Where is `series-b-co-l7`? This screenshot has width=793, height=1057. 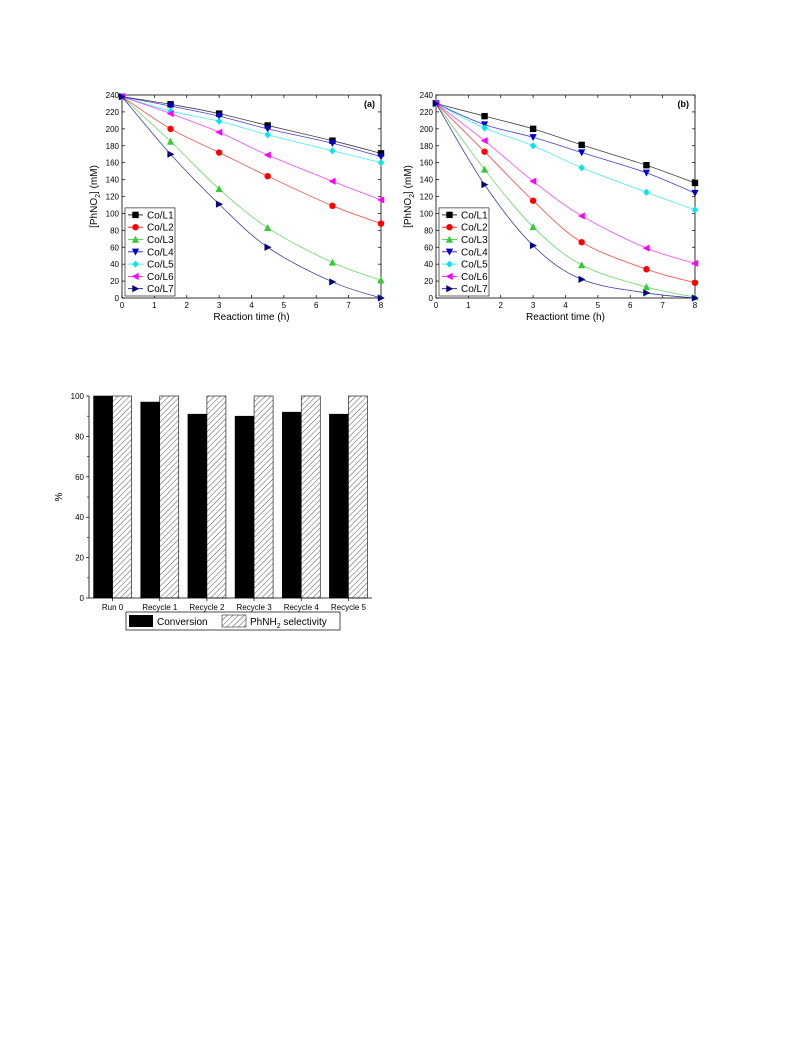 series-b-co-l7 is located at coordinates (565, 200).